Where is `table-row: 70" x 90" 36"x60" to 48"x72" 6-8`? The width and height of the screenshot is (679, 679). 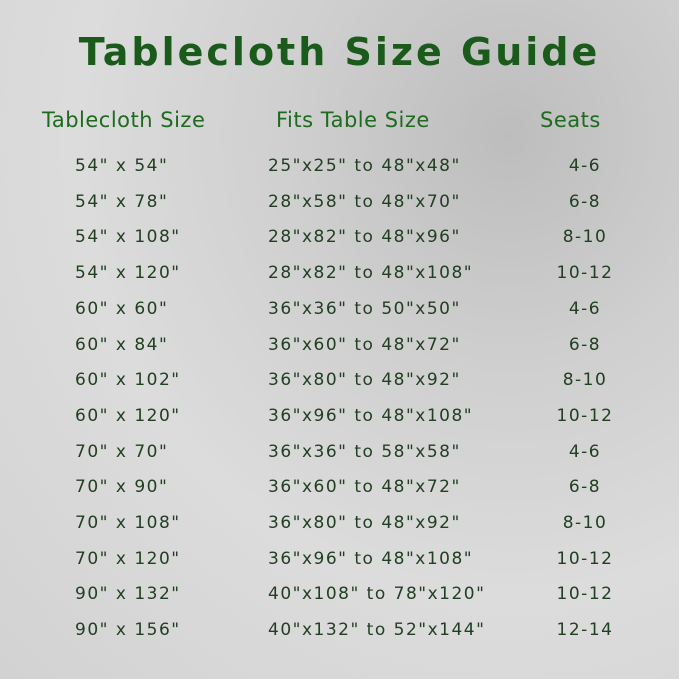
table-row: 70" x 90" 36"x60" to 48"x72" 6-8 is located at coordinates (339, 492).